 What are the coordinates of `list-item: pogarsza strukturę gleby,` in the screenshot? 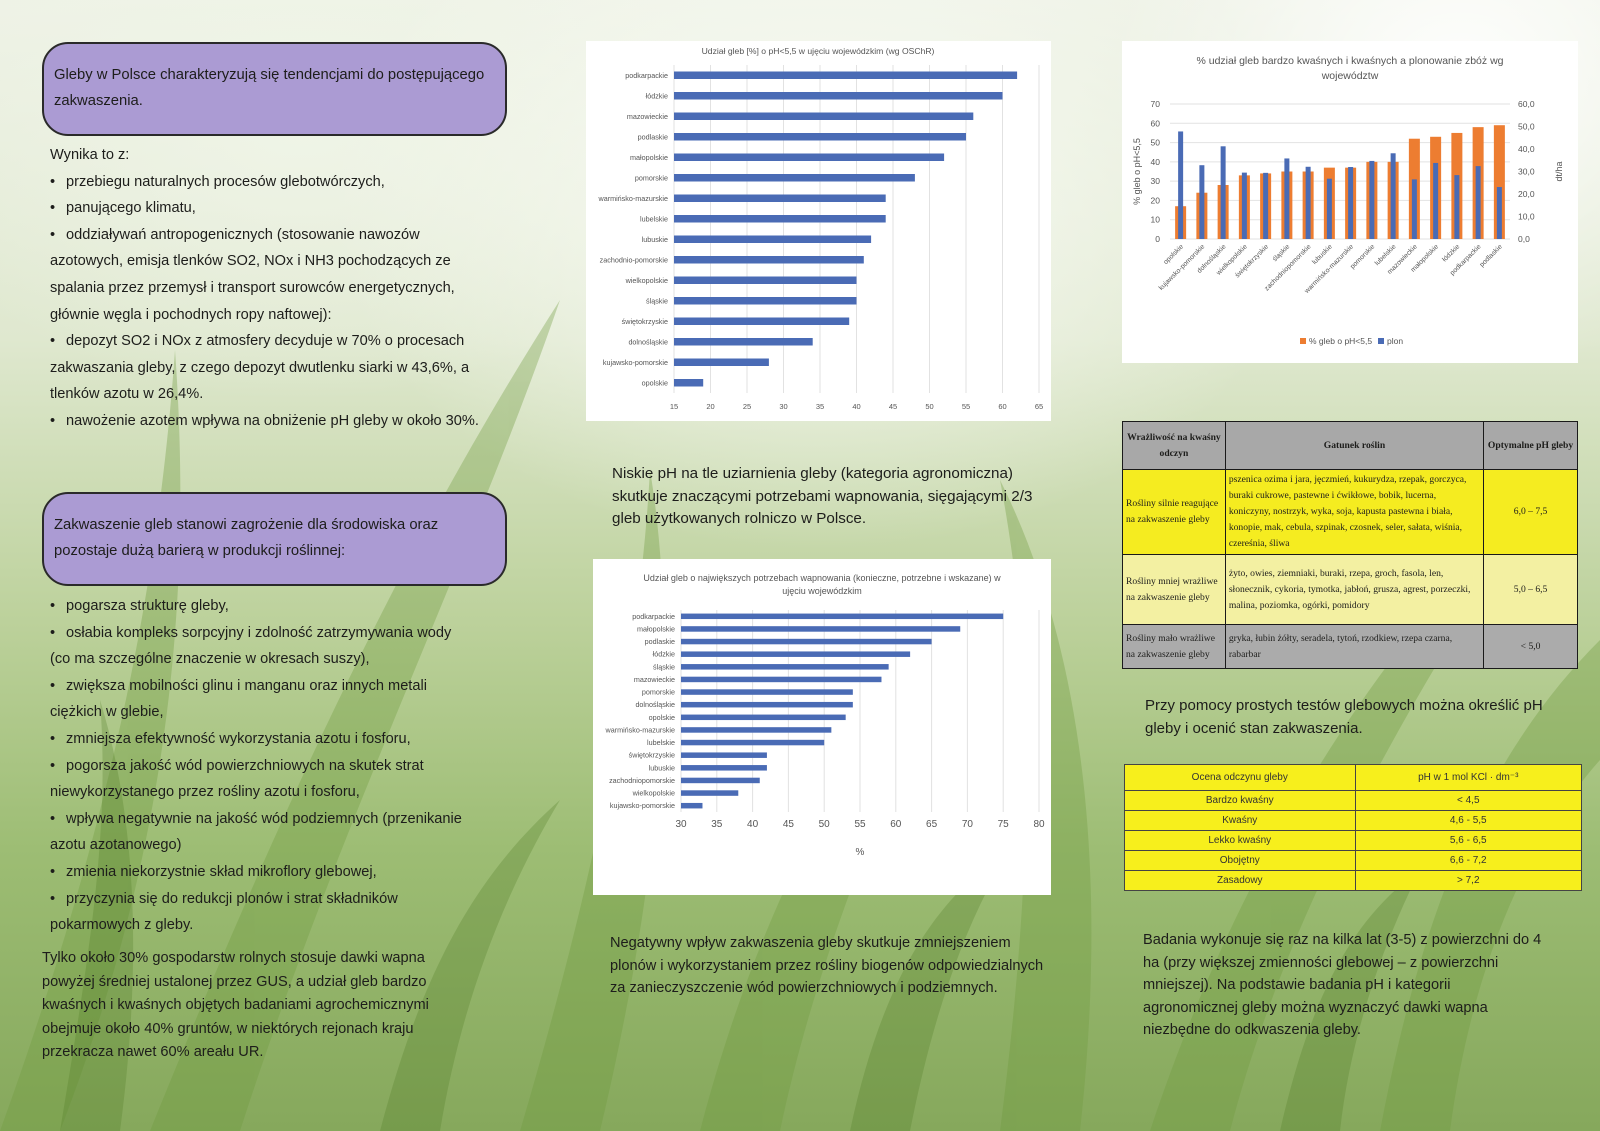 It's located at (260, 606).